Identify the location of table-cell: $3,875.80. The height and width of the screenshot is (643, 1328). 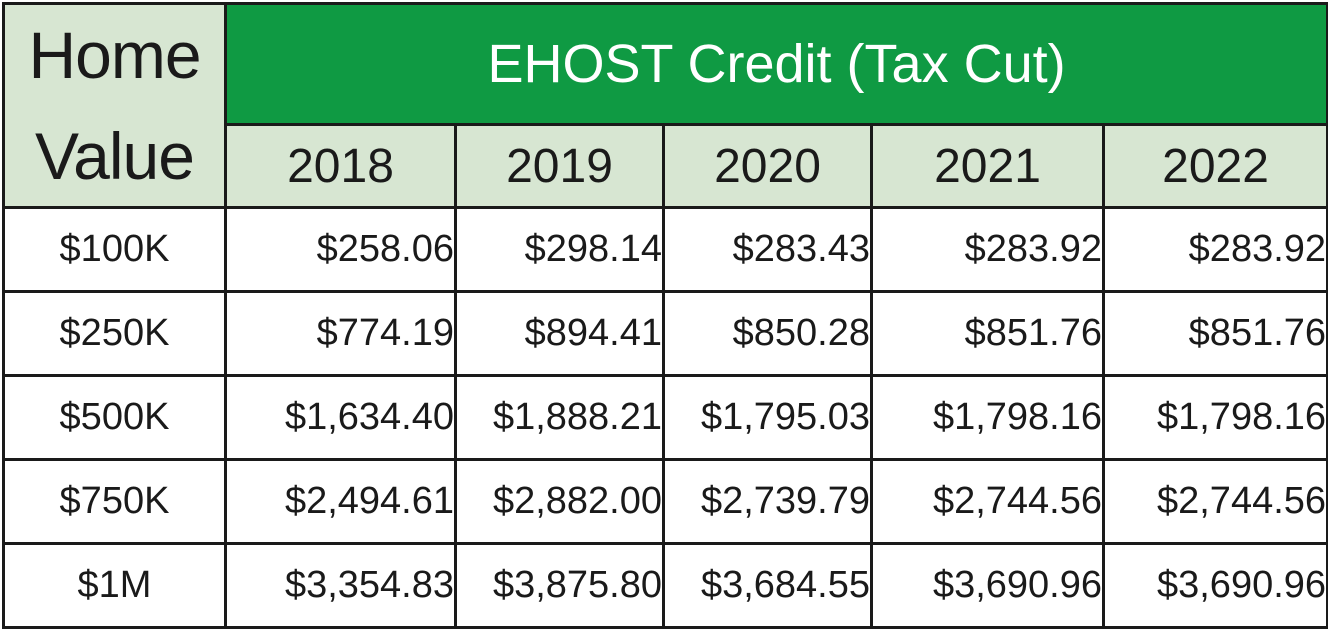
(559, 585).